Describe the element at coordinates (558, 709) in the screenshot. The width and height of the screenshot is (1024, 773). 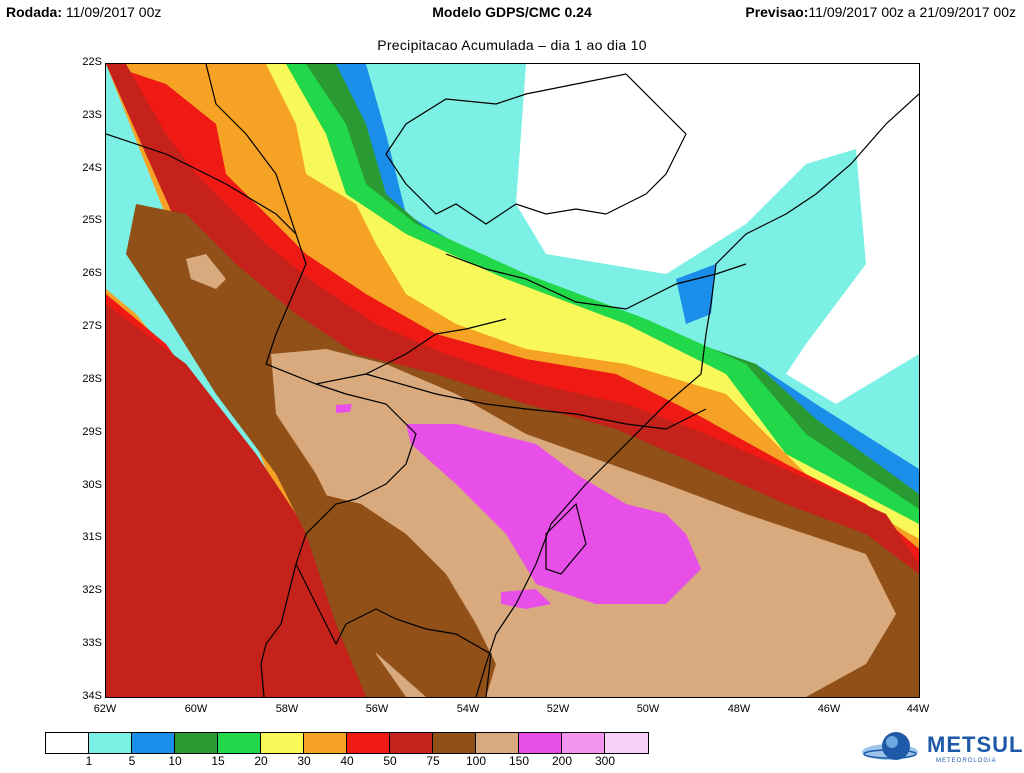
I see `lon-label: 52W` at that location.